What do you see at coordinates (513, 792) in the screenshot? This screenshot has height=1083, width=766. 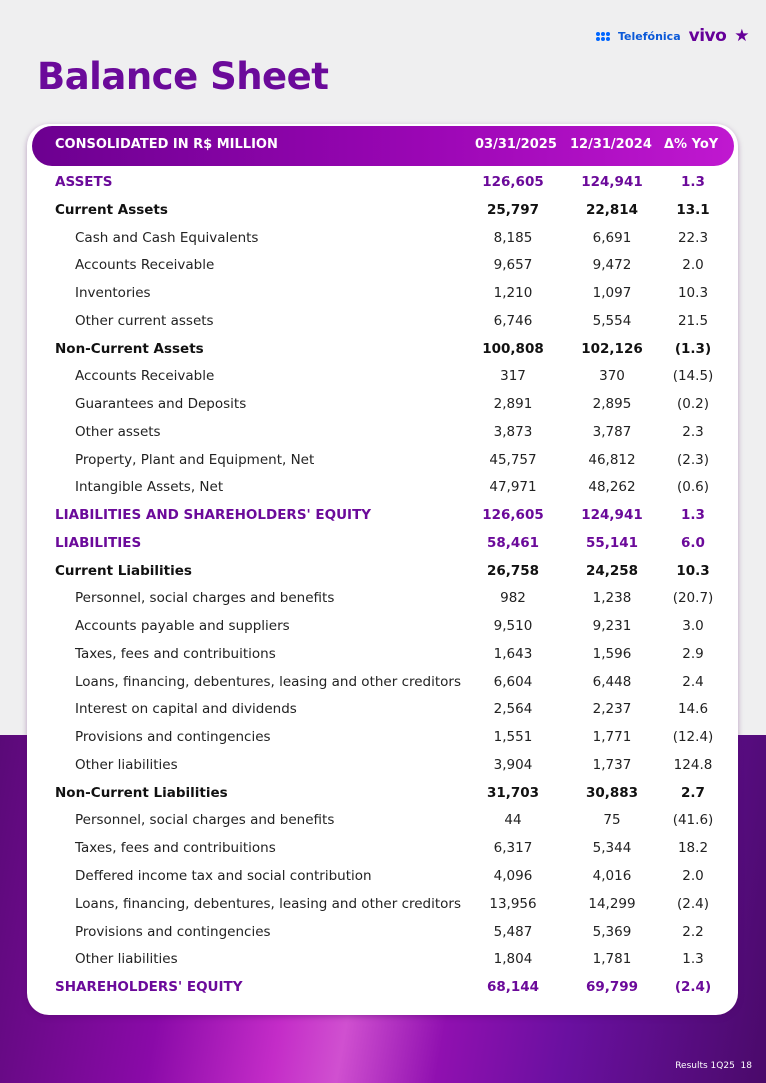 I see `value-03-31-2025: 31,703` at bounding box center [513, 792].